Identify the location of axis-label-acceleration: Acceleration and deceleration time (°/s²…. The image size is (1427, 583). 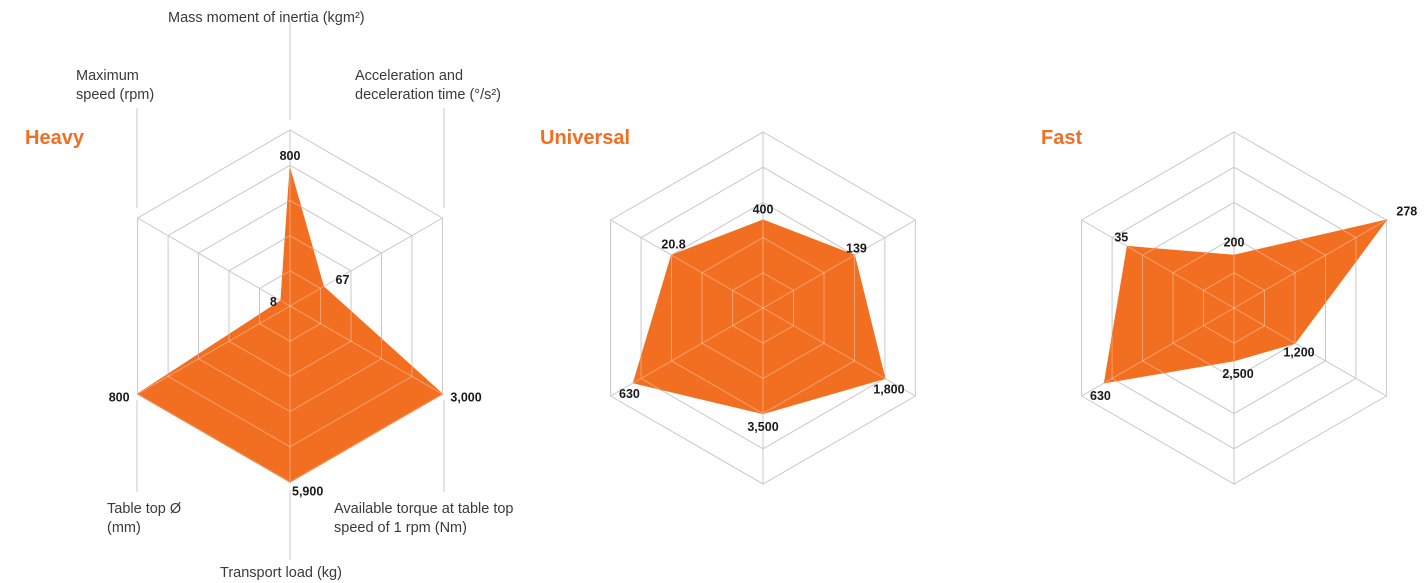
(428, 86).